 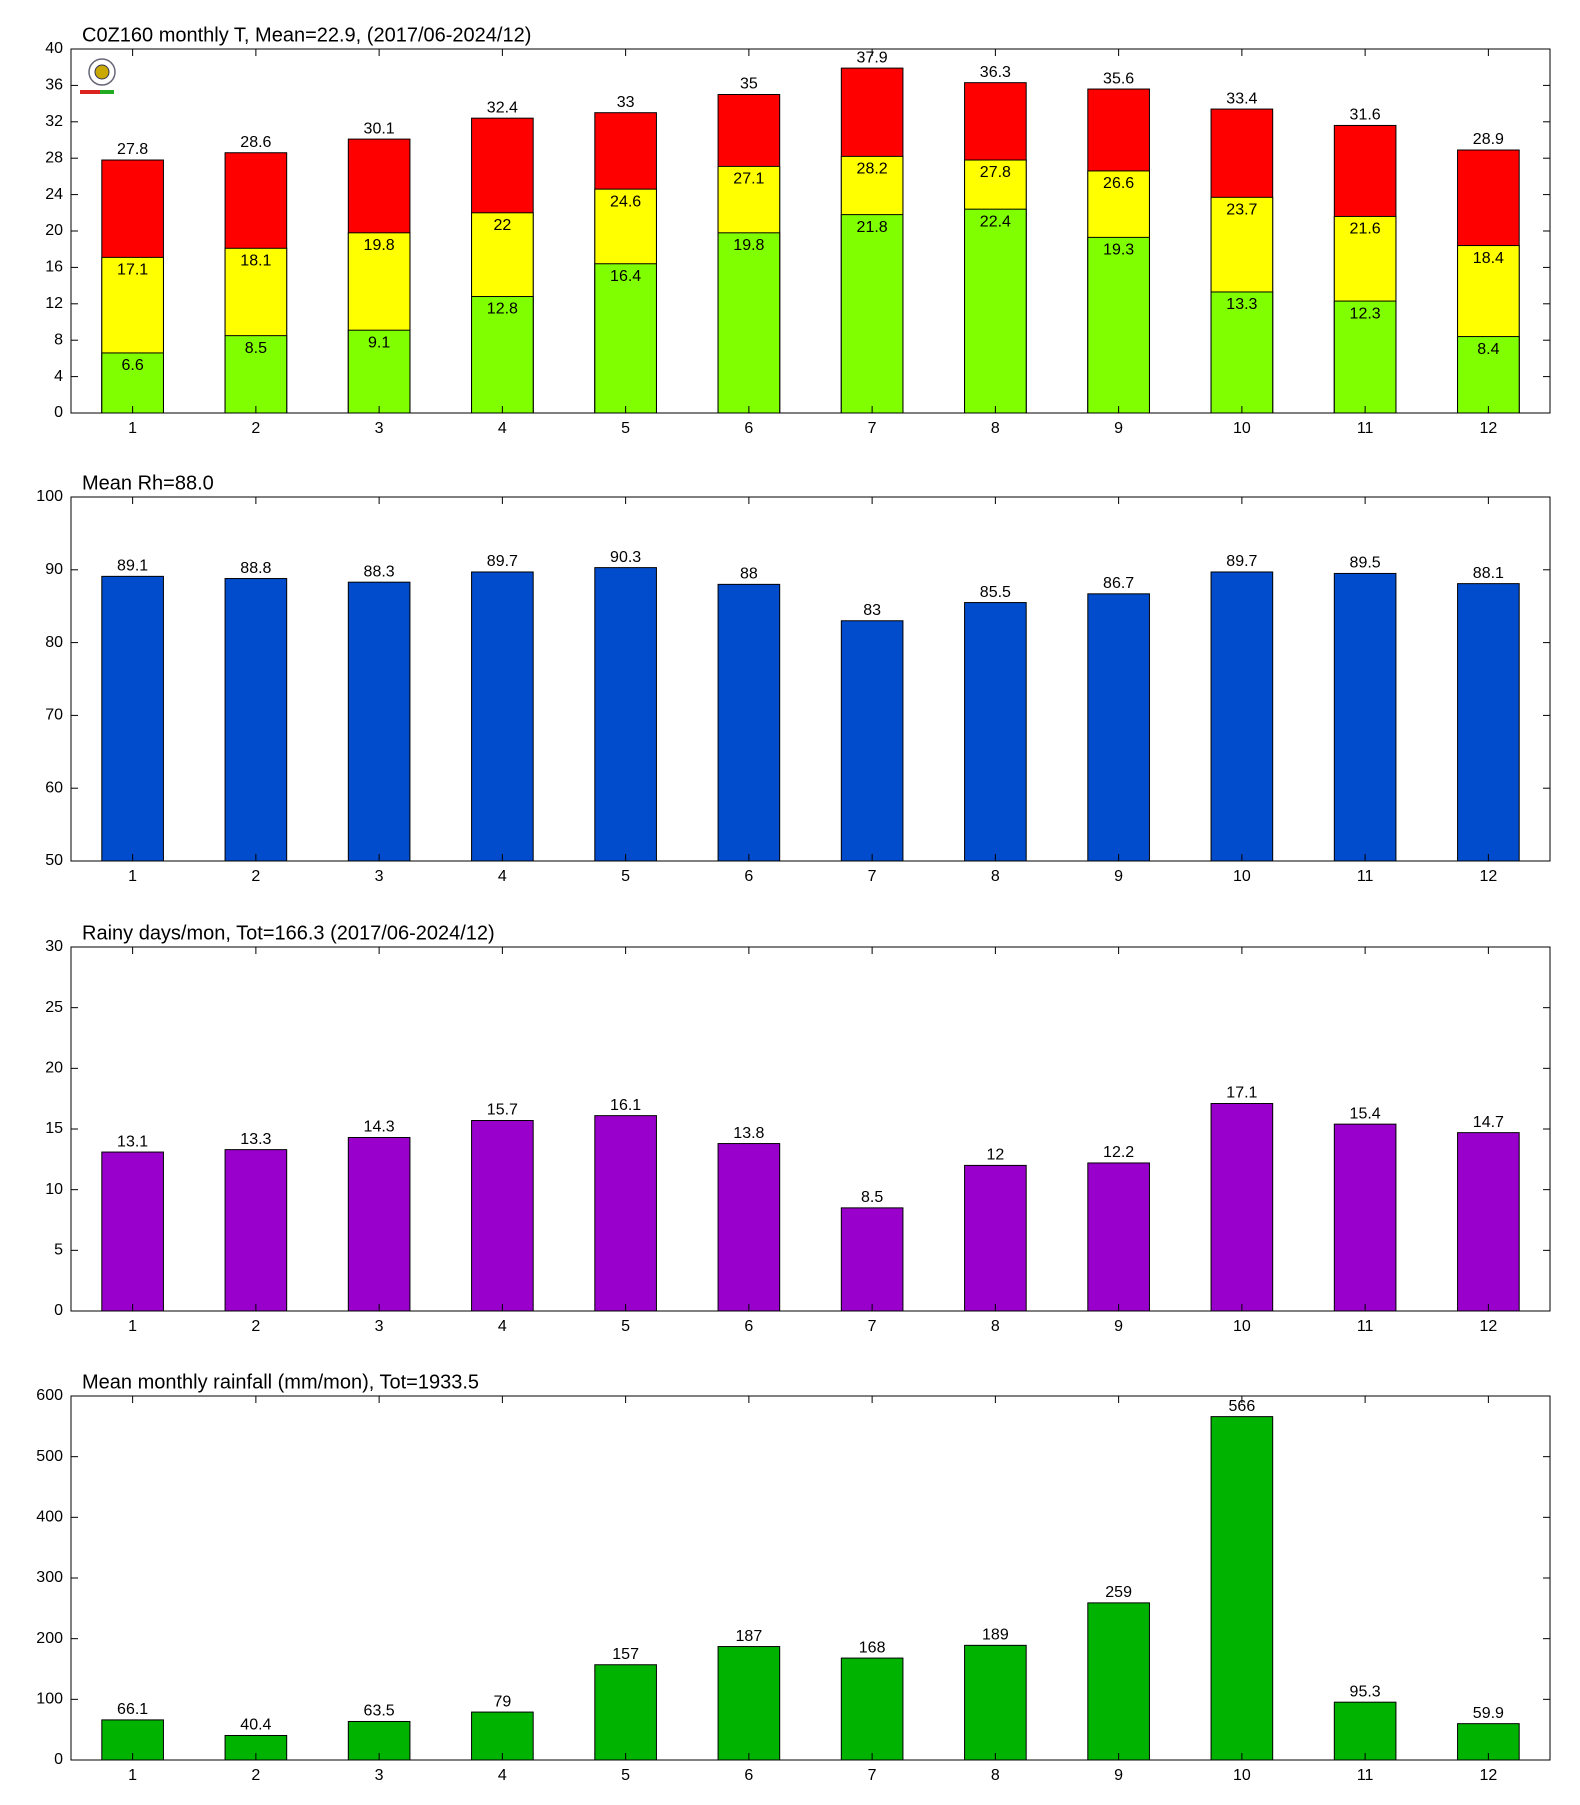 I want to click on data-label: 12, so click(x=995, y=1155).